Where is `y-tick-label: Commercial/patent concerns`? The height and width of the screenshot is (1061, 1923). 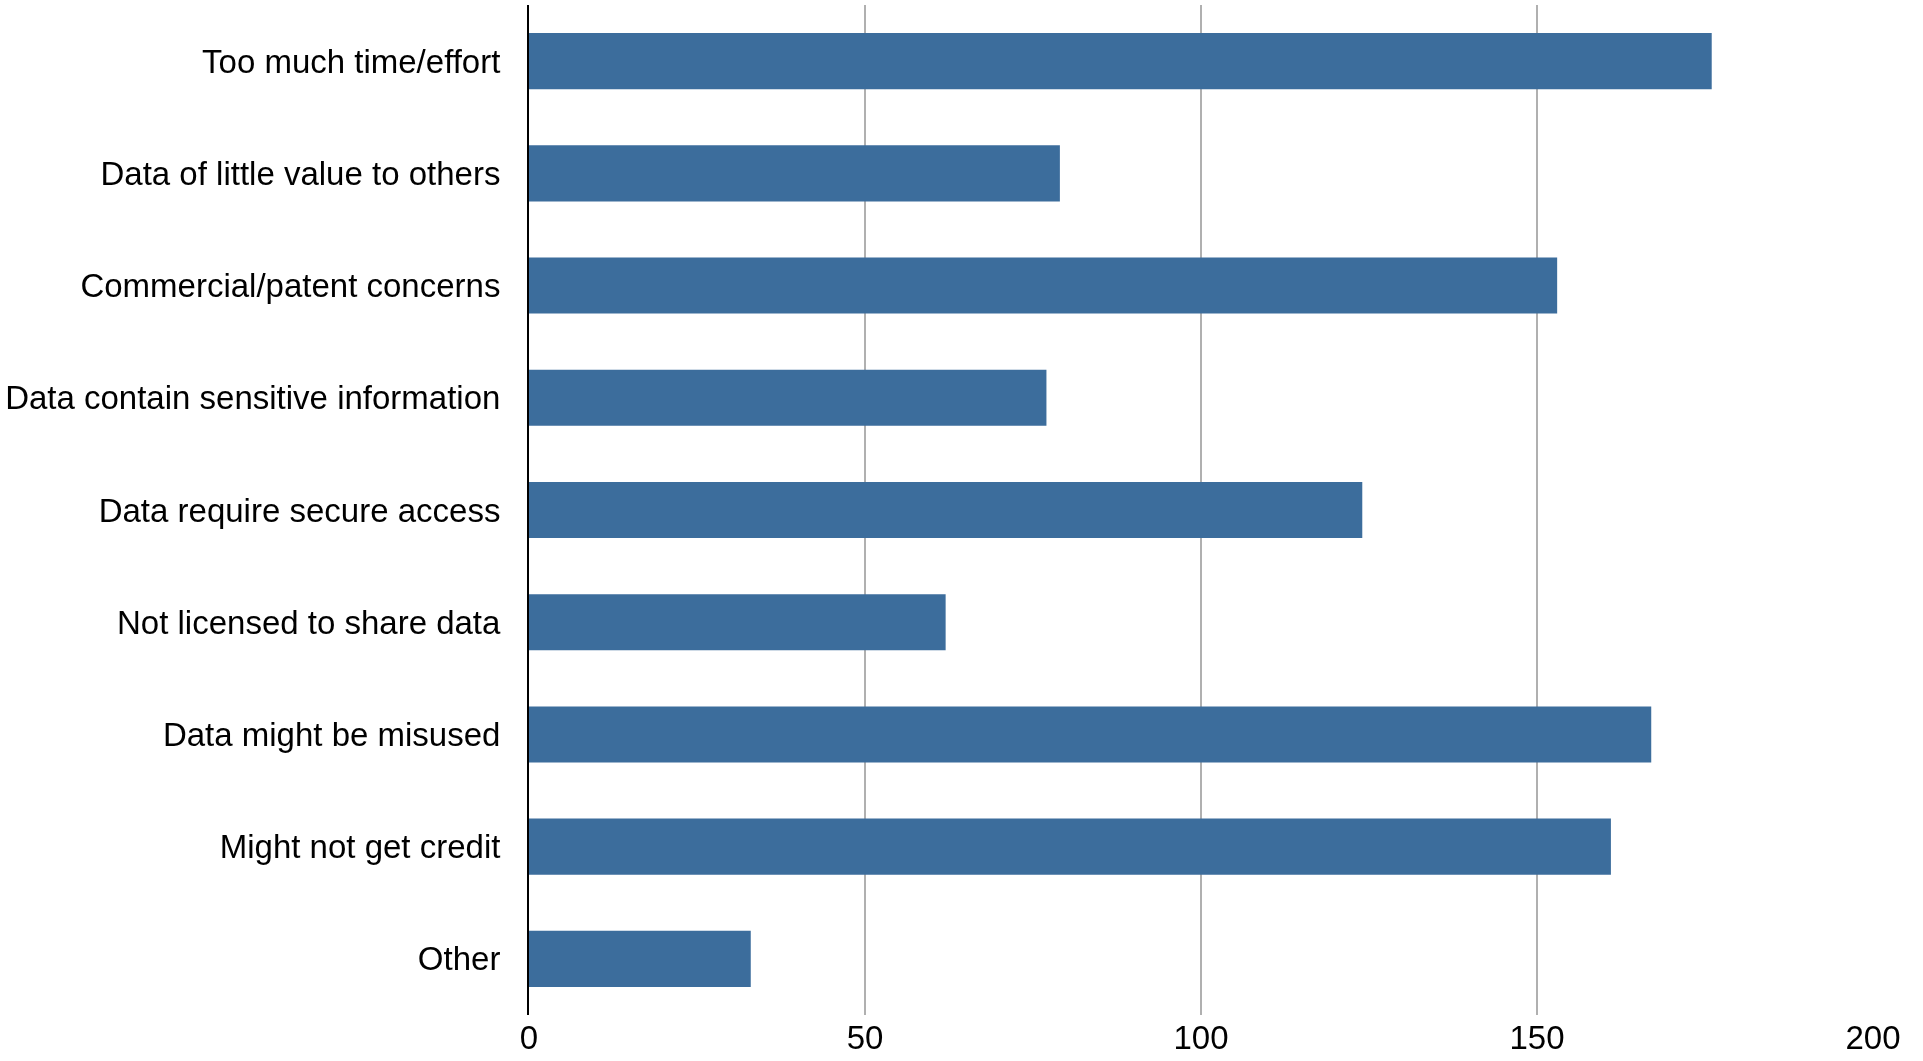
y-tick-label: Commercial/patent concerns is located at coordinates (290, 286).